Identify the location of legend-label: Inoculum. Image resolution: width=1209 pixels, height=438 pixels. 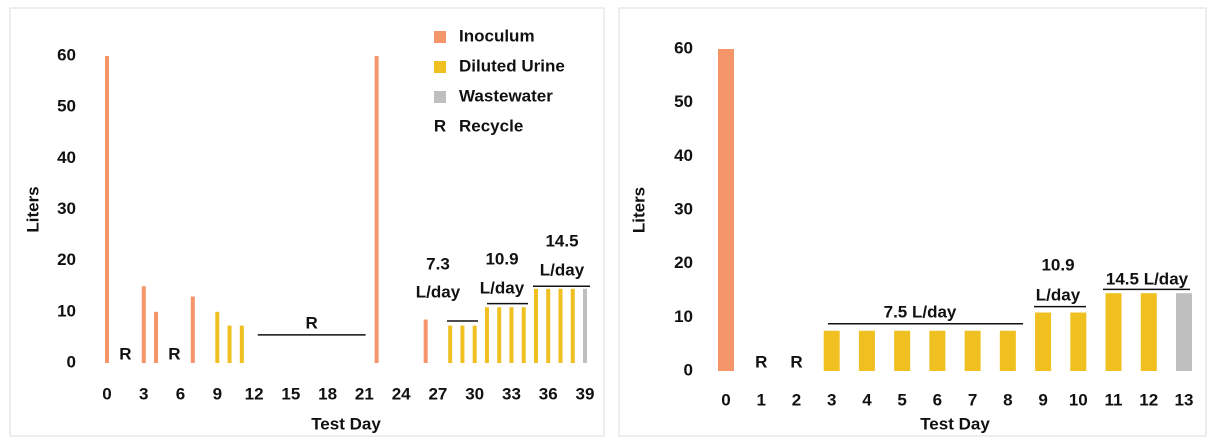
(497, 35).